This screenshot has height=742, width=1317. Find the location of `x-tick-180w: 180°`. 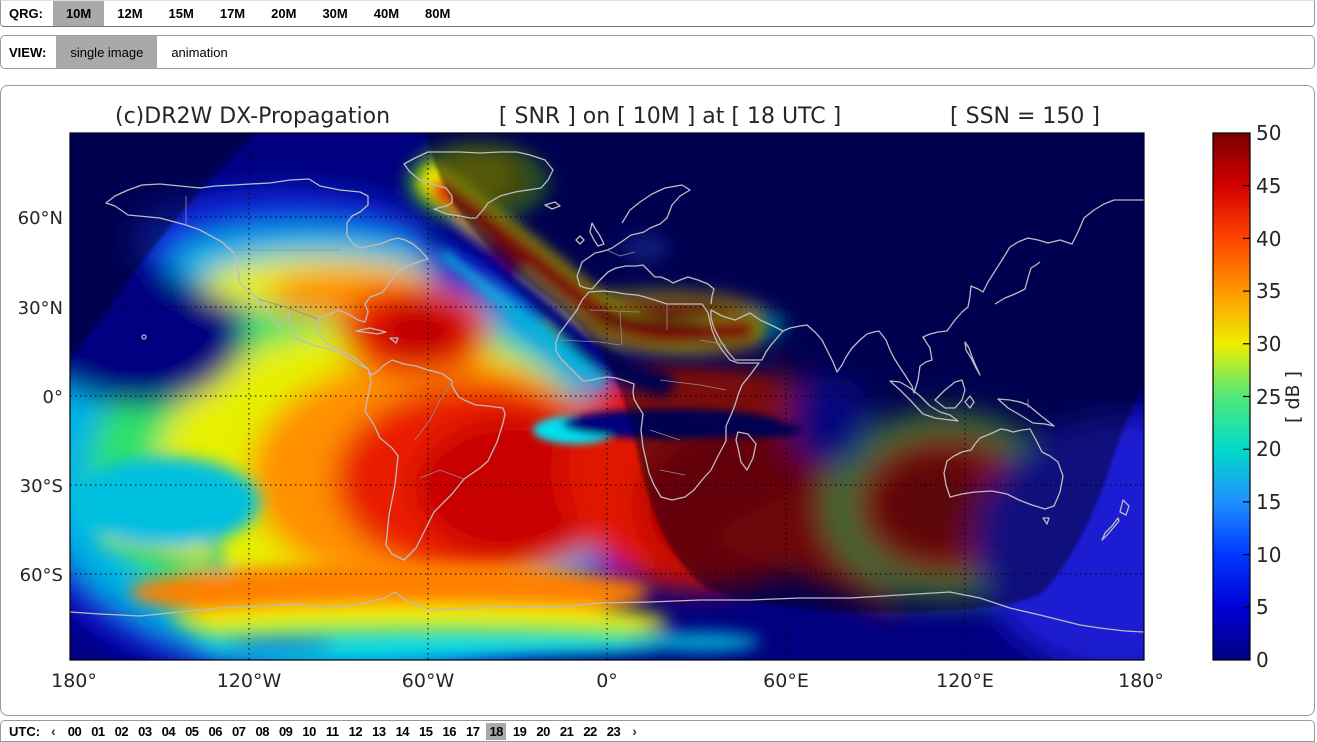

x-tick-180w: 180° is located at coordinates (74, 681).